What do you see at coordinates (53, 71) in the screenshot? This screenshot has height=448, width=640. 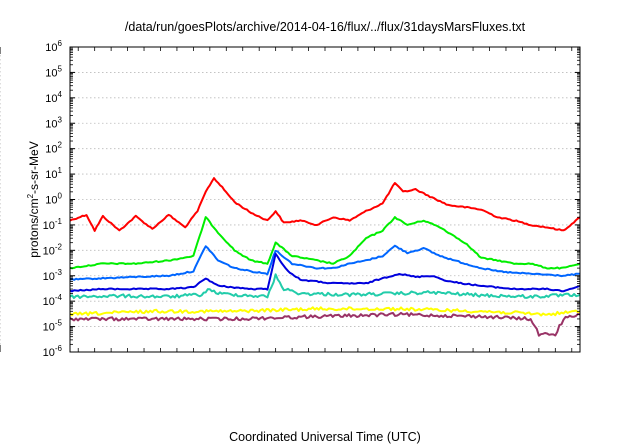 I see `y-tick-label: 10⁵` at bounding box center [53, 71].